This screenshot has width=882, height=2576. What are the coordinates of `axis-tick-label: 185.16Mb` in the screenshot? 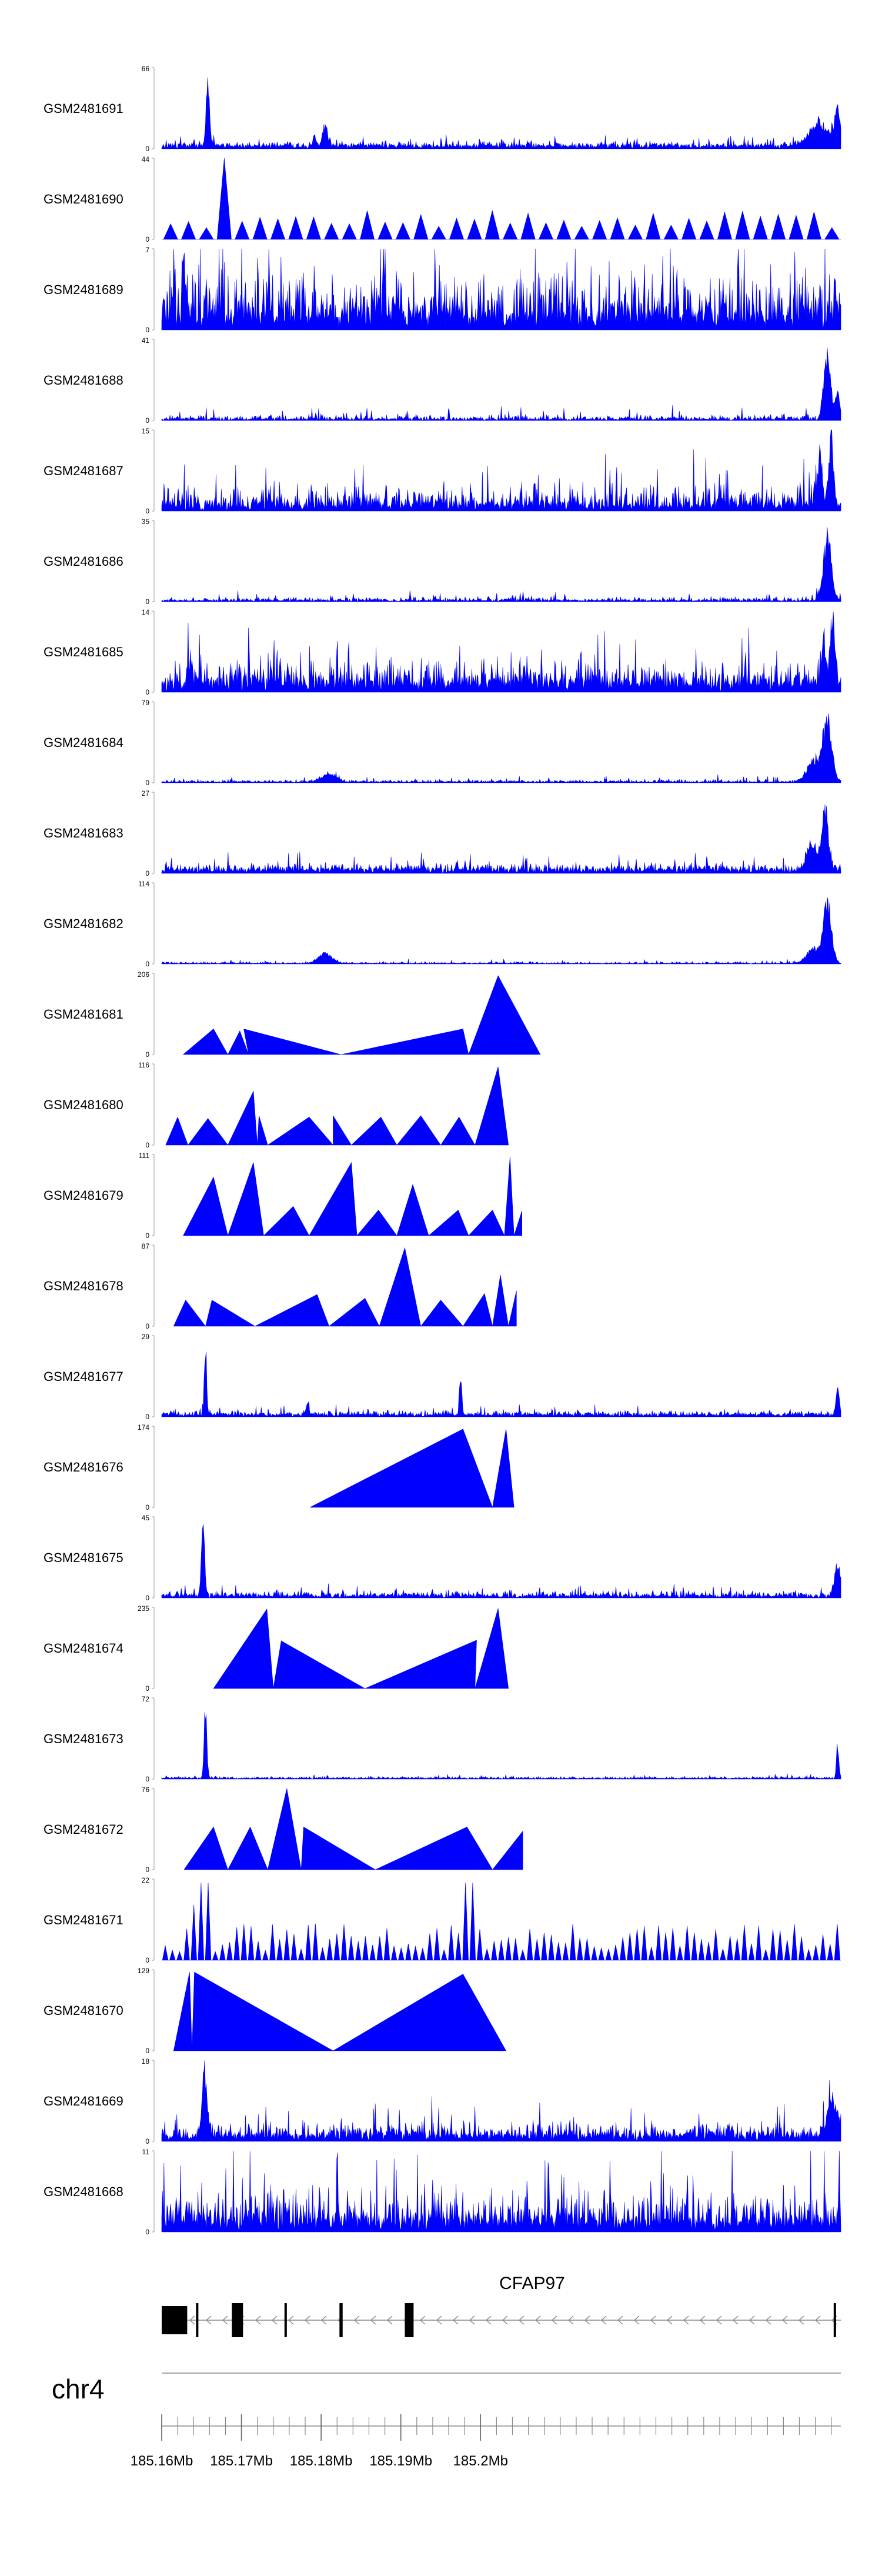 It's located at (162, 2461).